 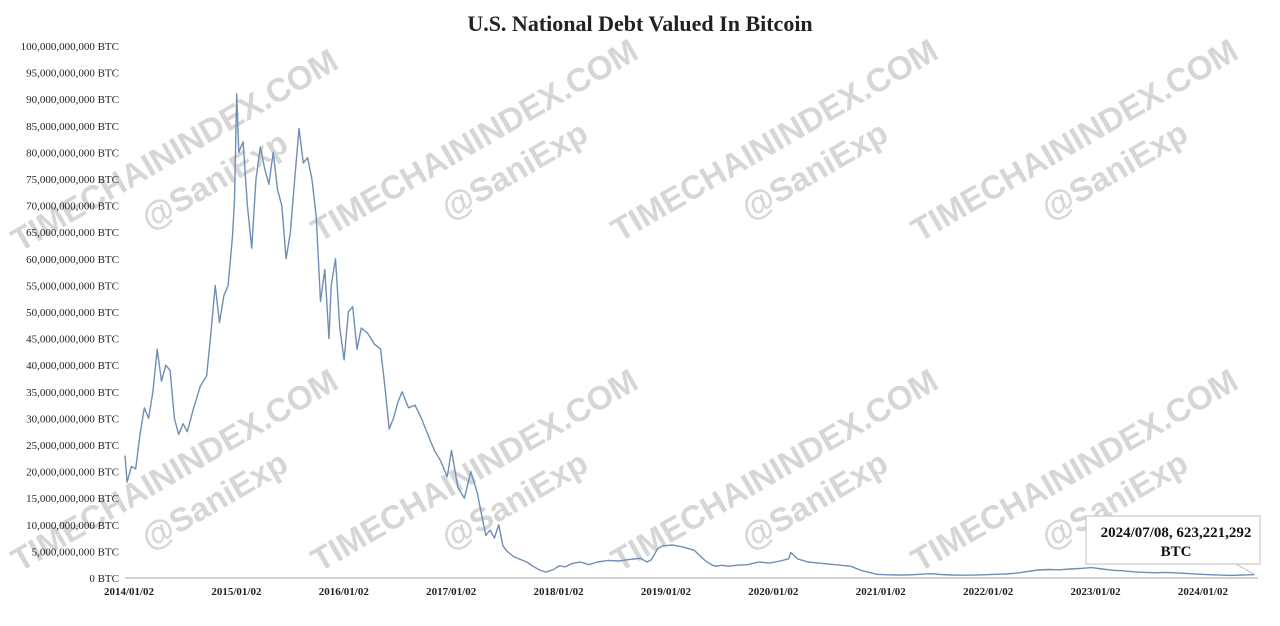 What do you see at coordinates (72, 419) in the screenshot?
I see `y-tick-label: 30,000,000,000 BTC` at bounding box center [72, 419].